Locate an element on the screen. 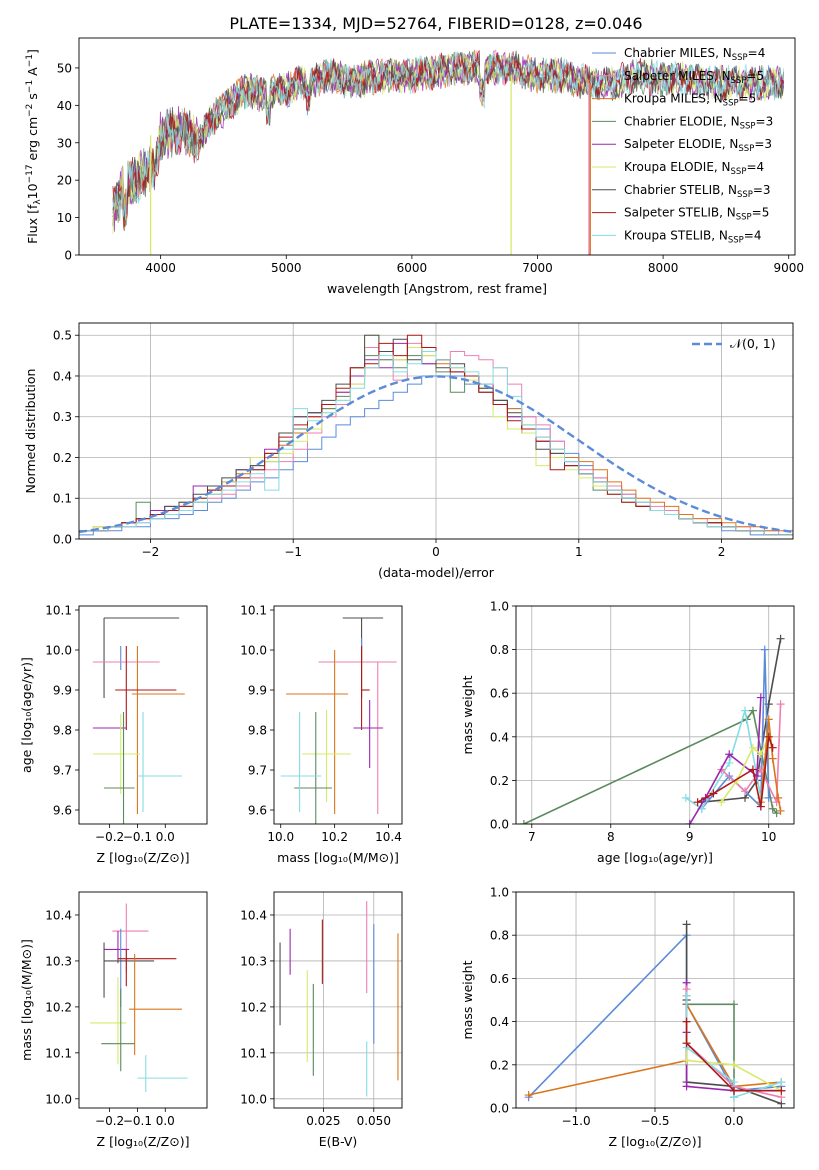 The height and width of the screenshot is (1170, 819). y-tick-label: 0.5 is located at coordinates (62, 336).